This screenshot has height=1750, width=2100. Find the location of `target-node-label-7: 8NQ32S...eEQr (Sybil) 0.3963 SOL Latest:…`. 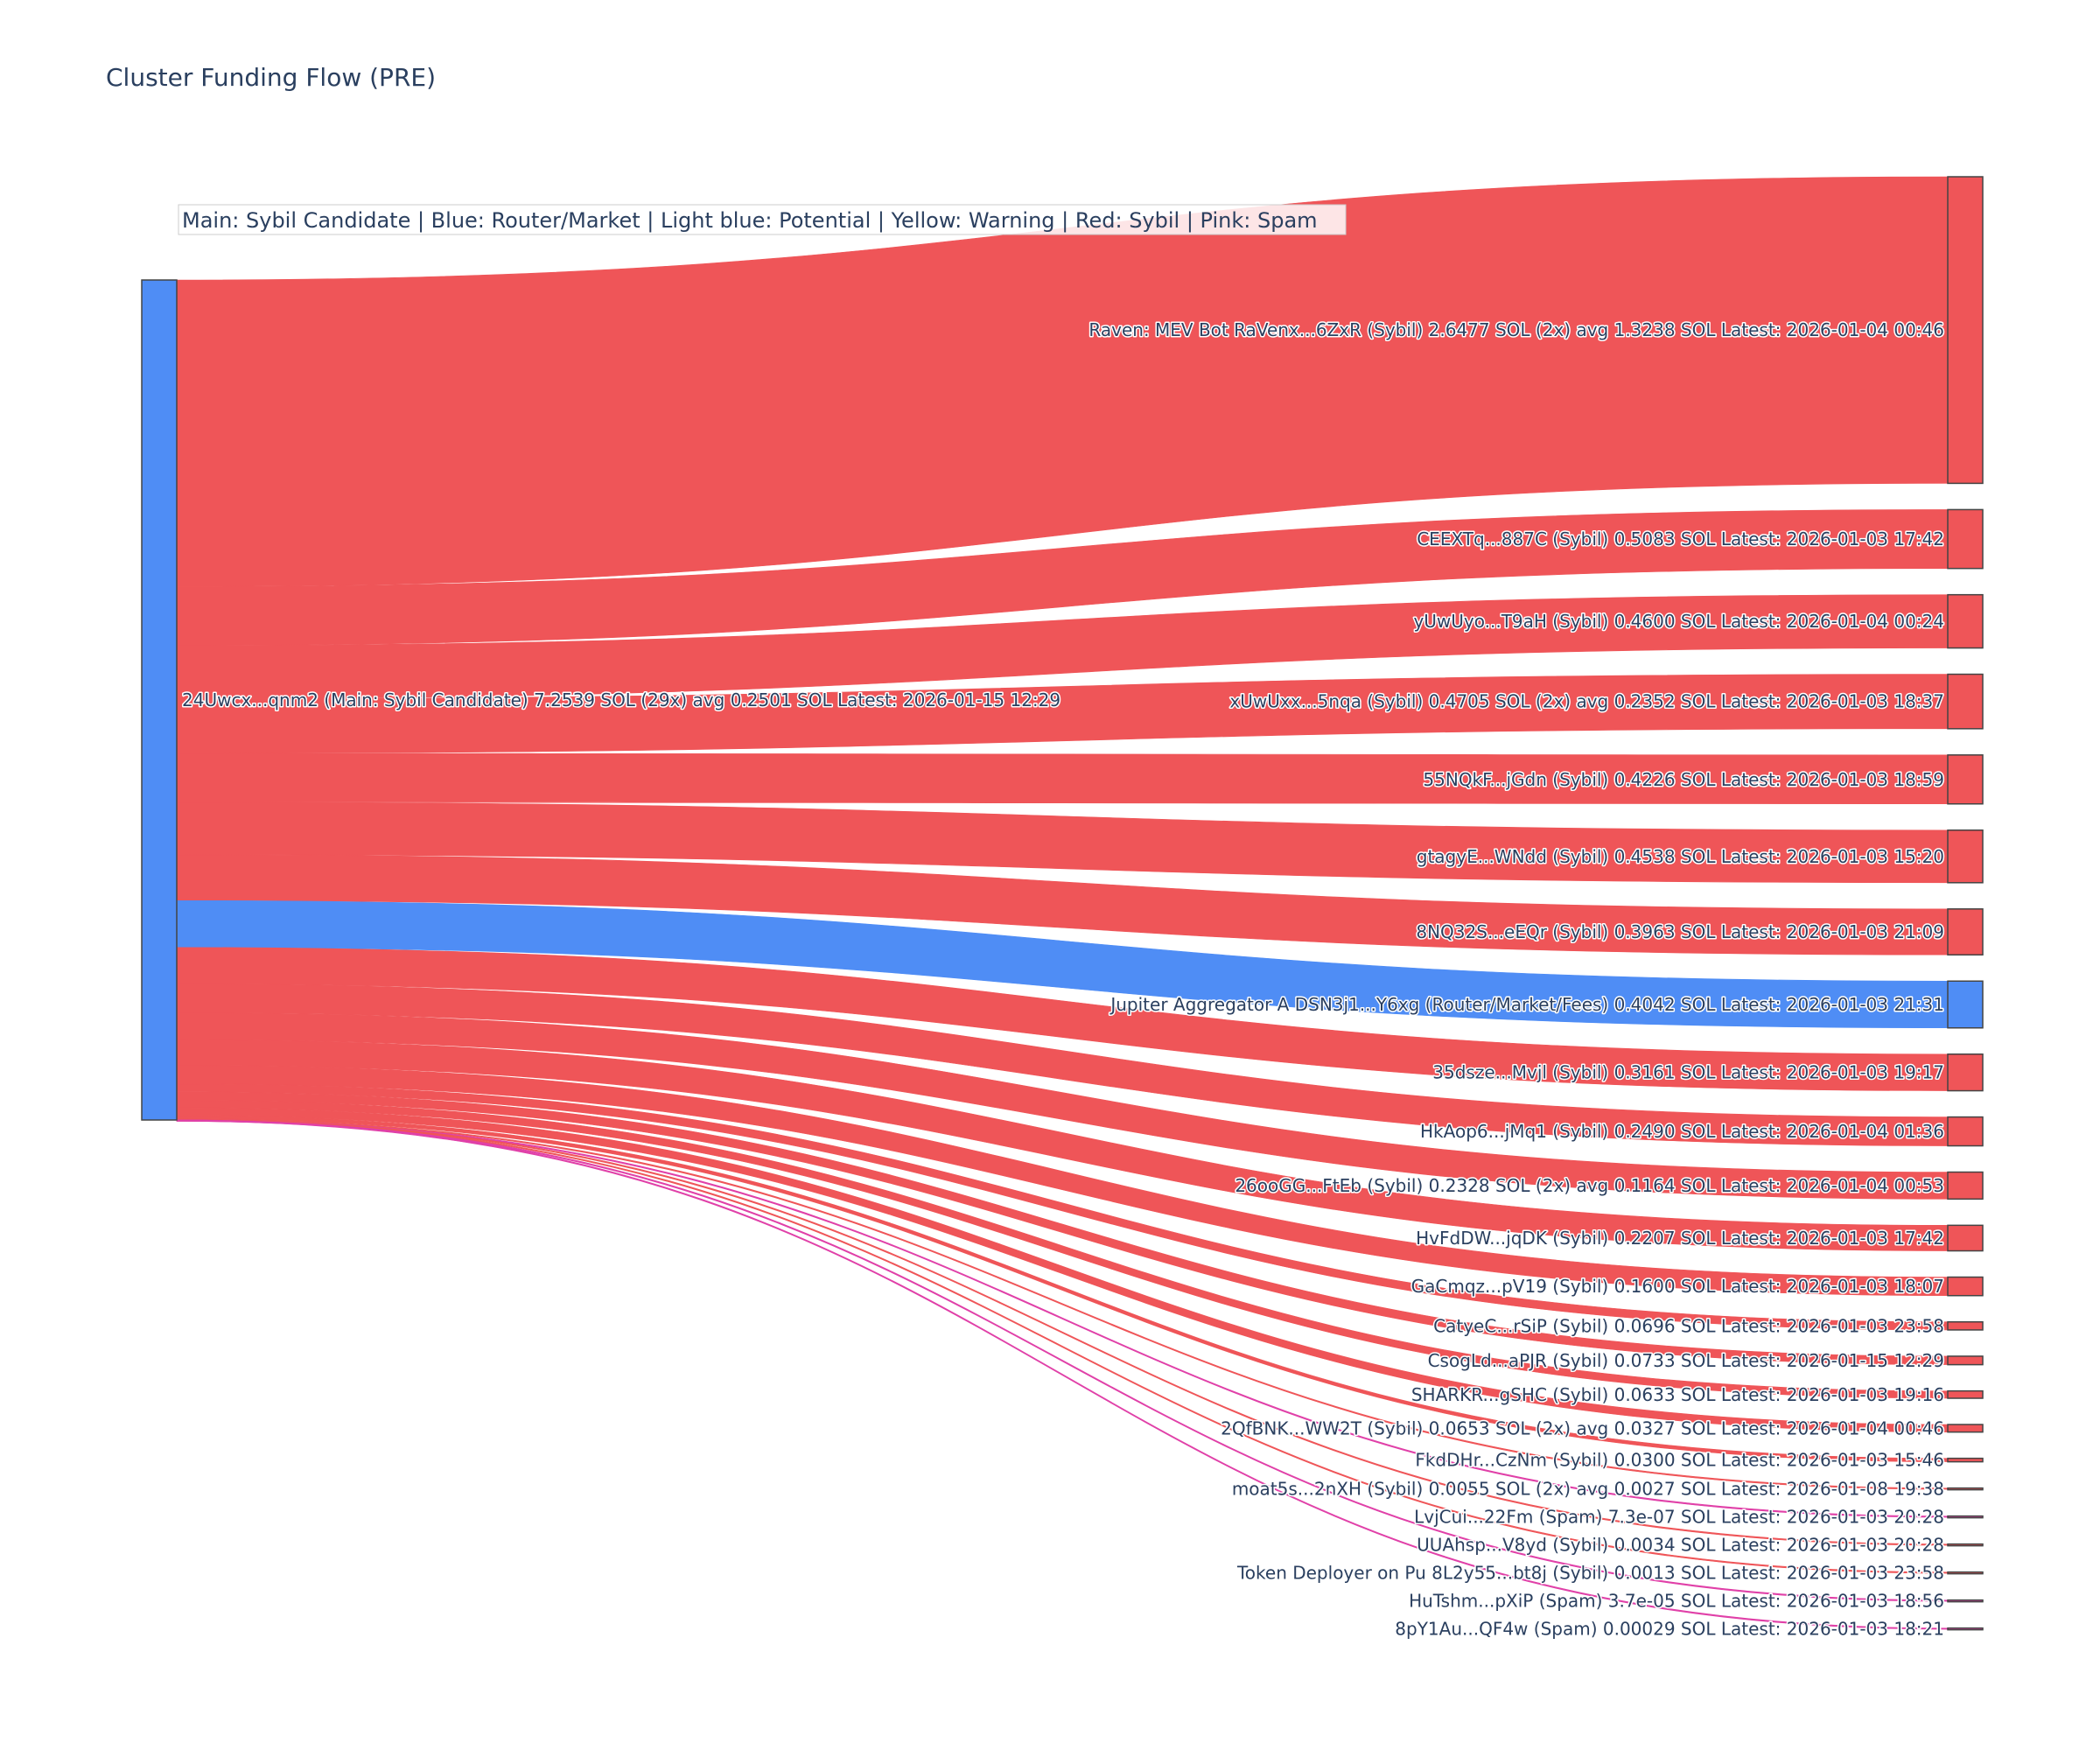

target-node-label-7: 8NQ32S...eEQr (Sybil) 0.3963 SOL Latest:… is located at coordinates (1680, 931).